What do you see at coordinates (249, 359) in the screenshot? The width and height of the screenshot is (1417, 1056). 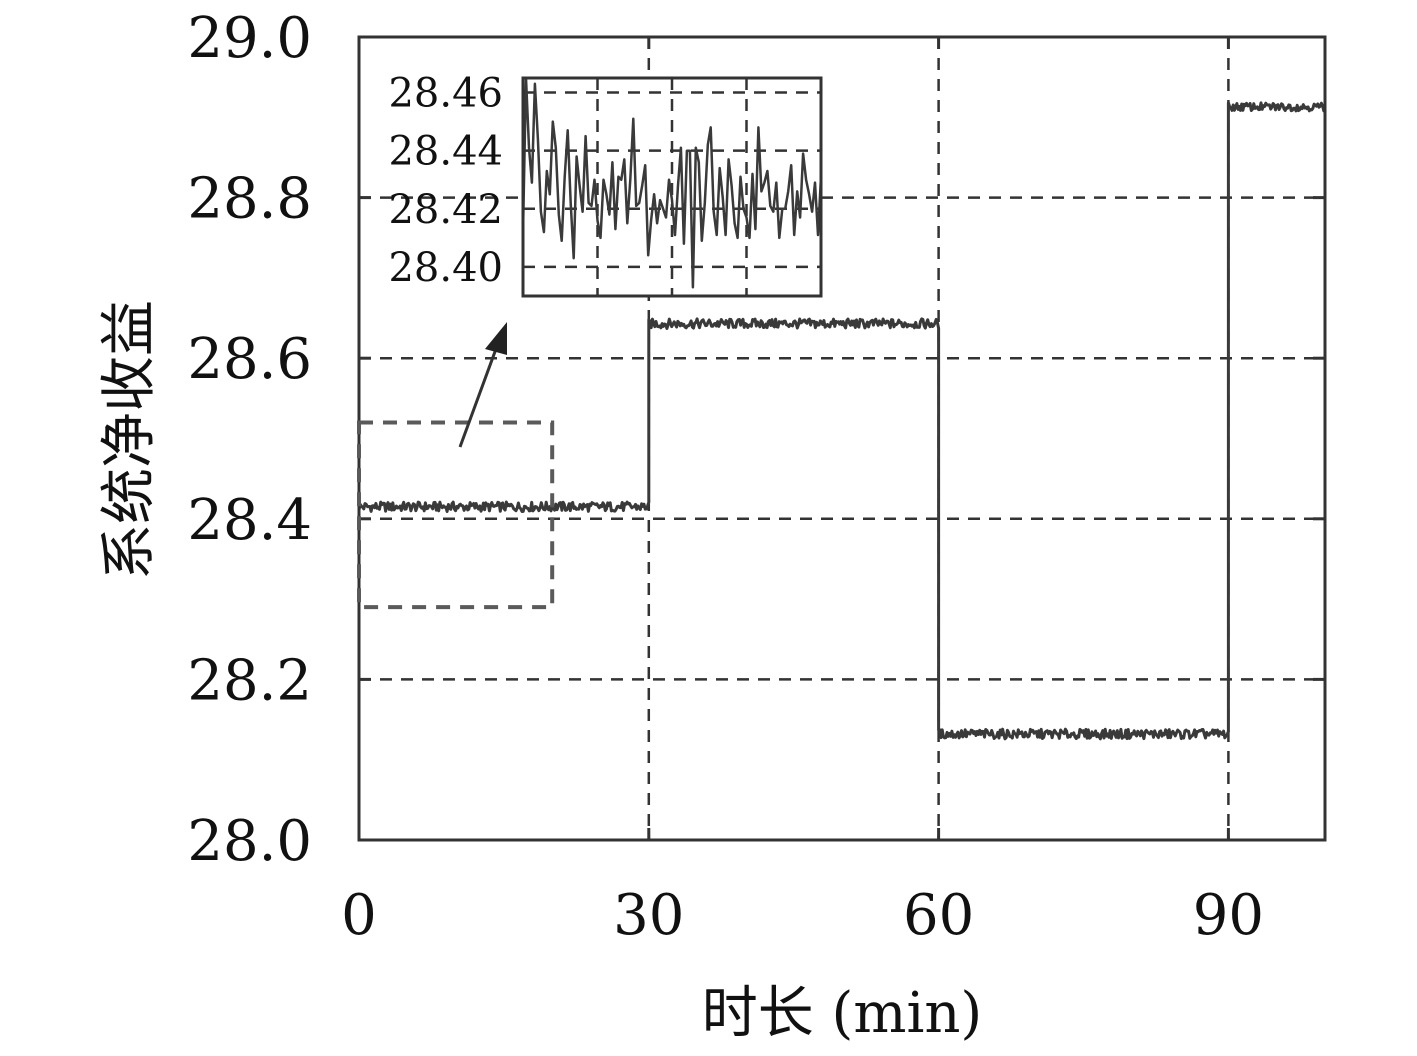 I see `y-tick-label-3: 28.6` at bounding box center [249, 359].